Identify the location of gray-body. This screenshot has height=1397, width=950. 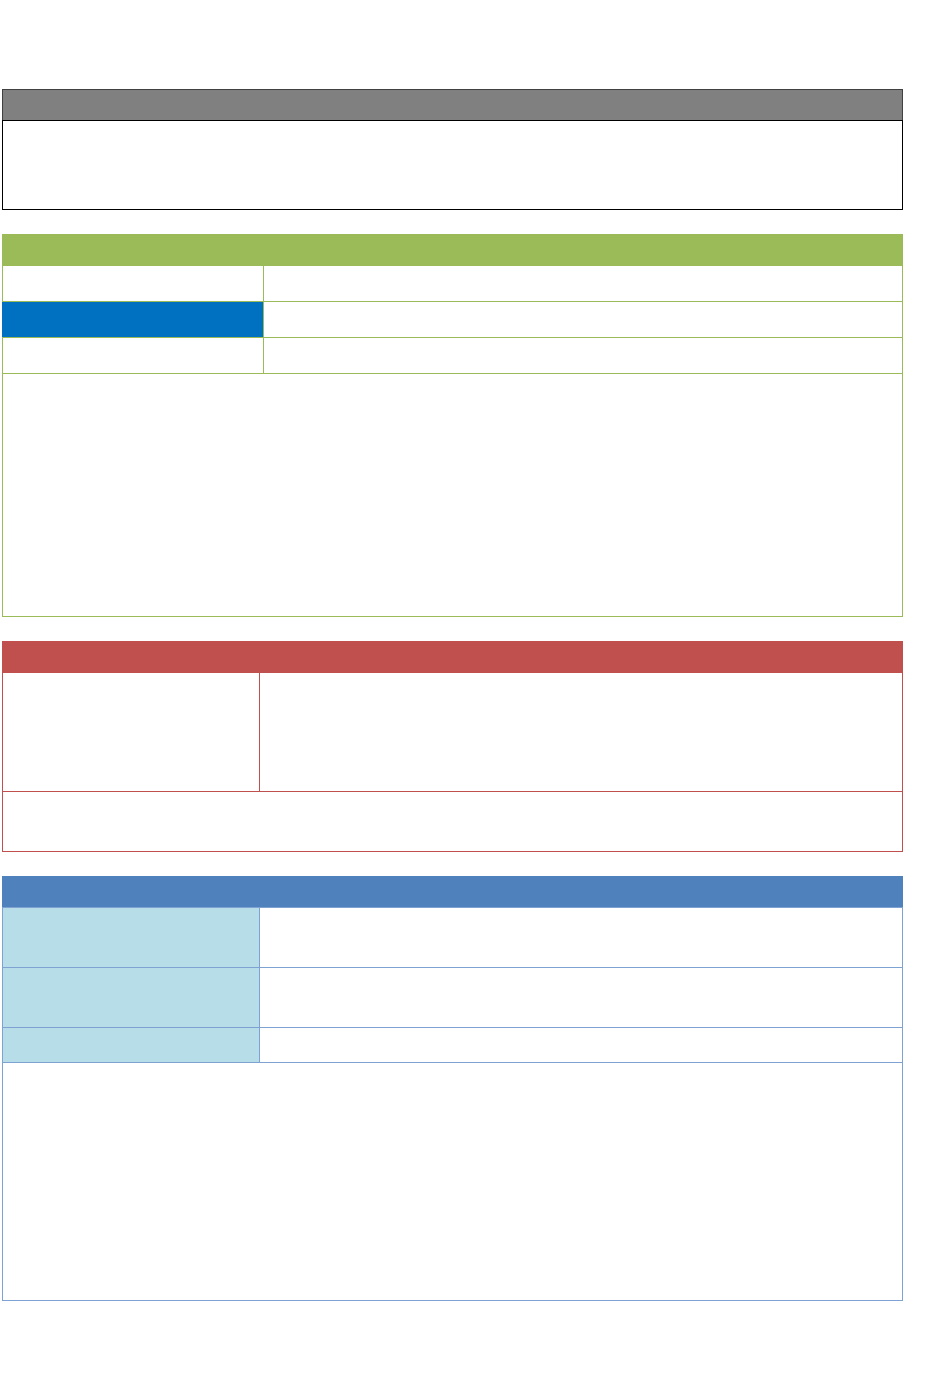
(452, 165).